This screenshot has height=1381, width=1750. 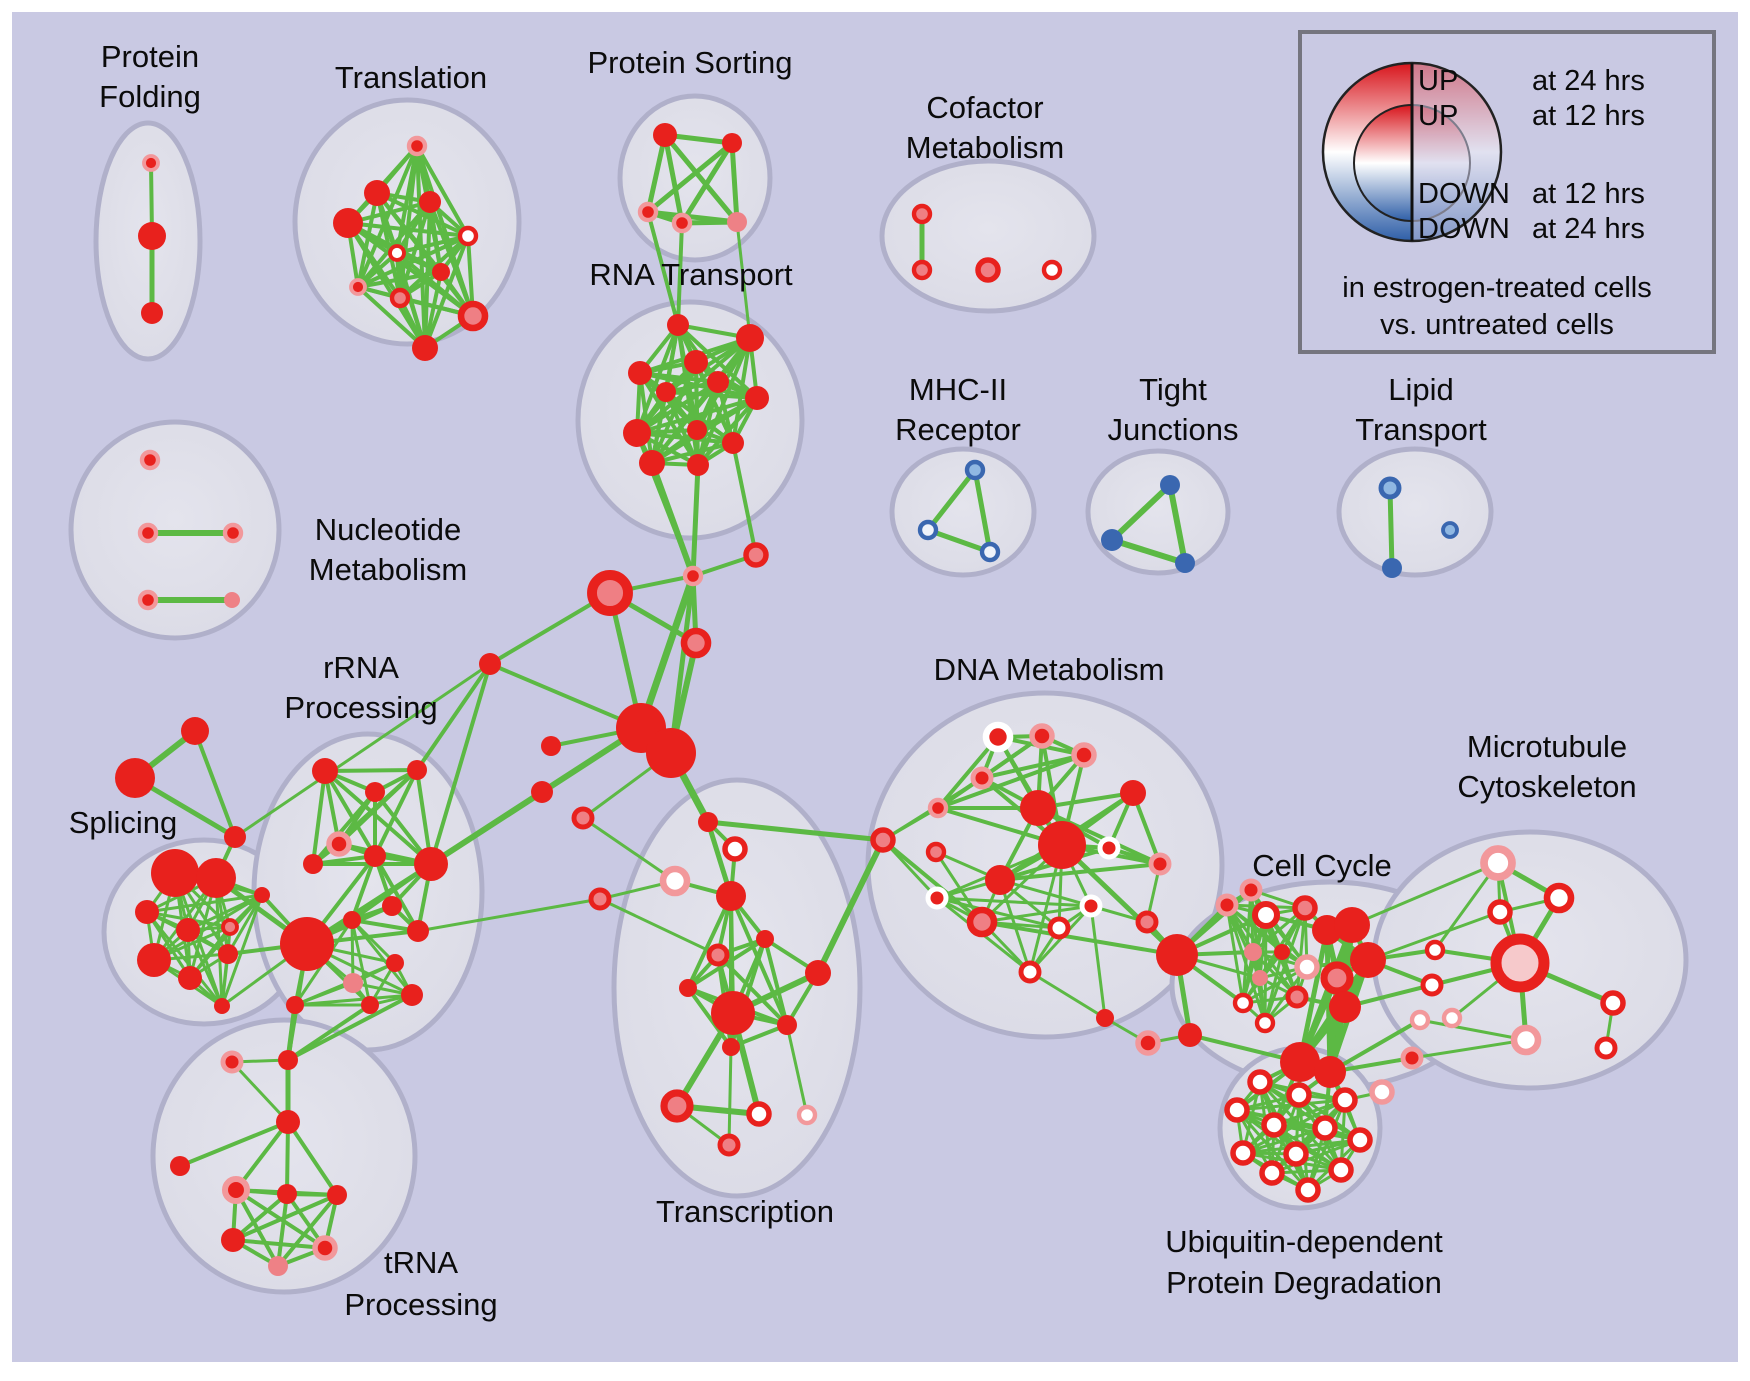 What do you see at coordinates (222, 1006) in the screenshot?
I see `gene-node-s13` at bounding box center [222, 1006].